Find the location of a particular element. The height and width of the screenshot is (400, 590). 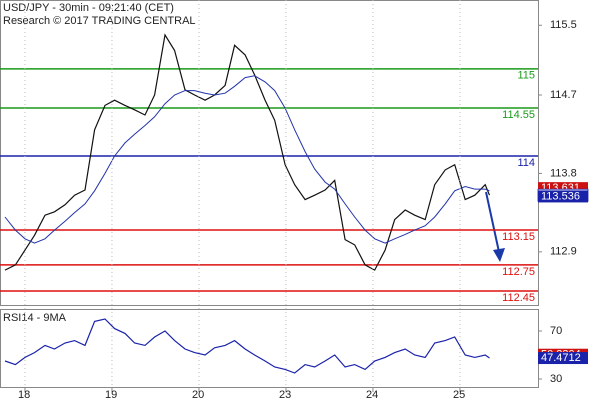

y-tick-label: 30 is located at coordinates (556, 379).